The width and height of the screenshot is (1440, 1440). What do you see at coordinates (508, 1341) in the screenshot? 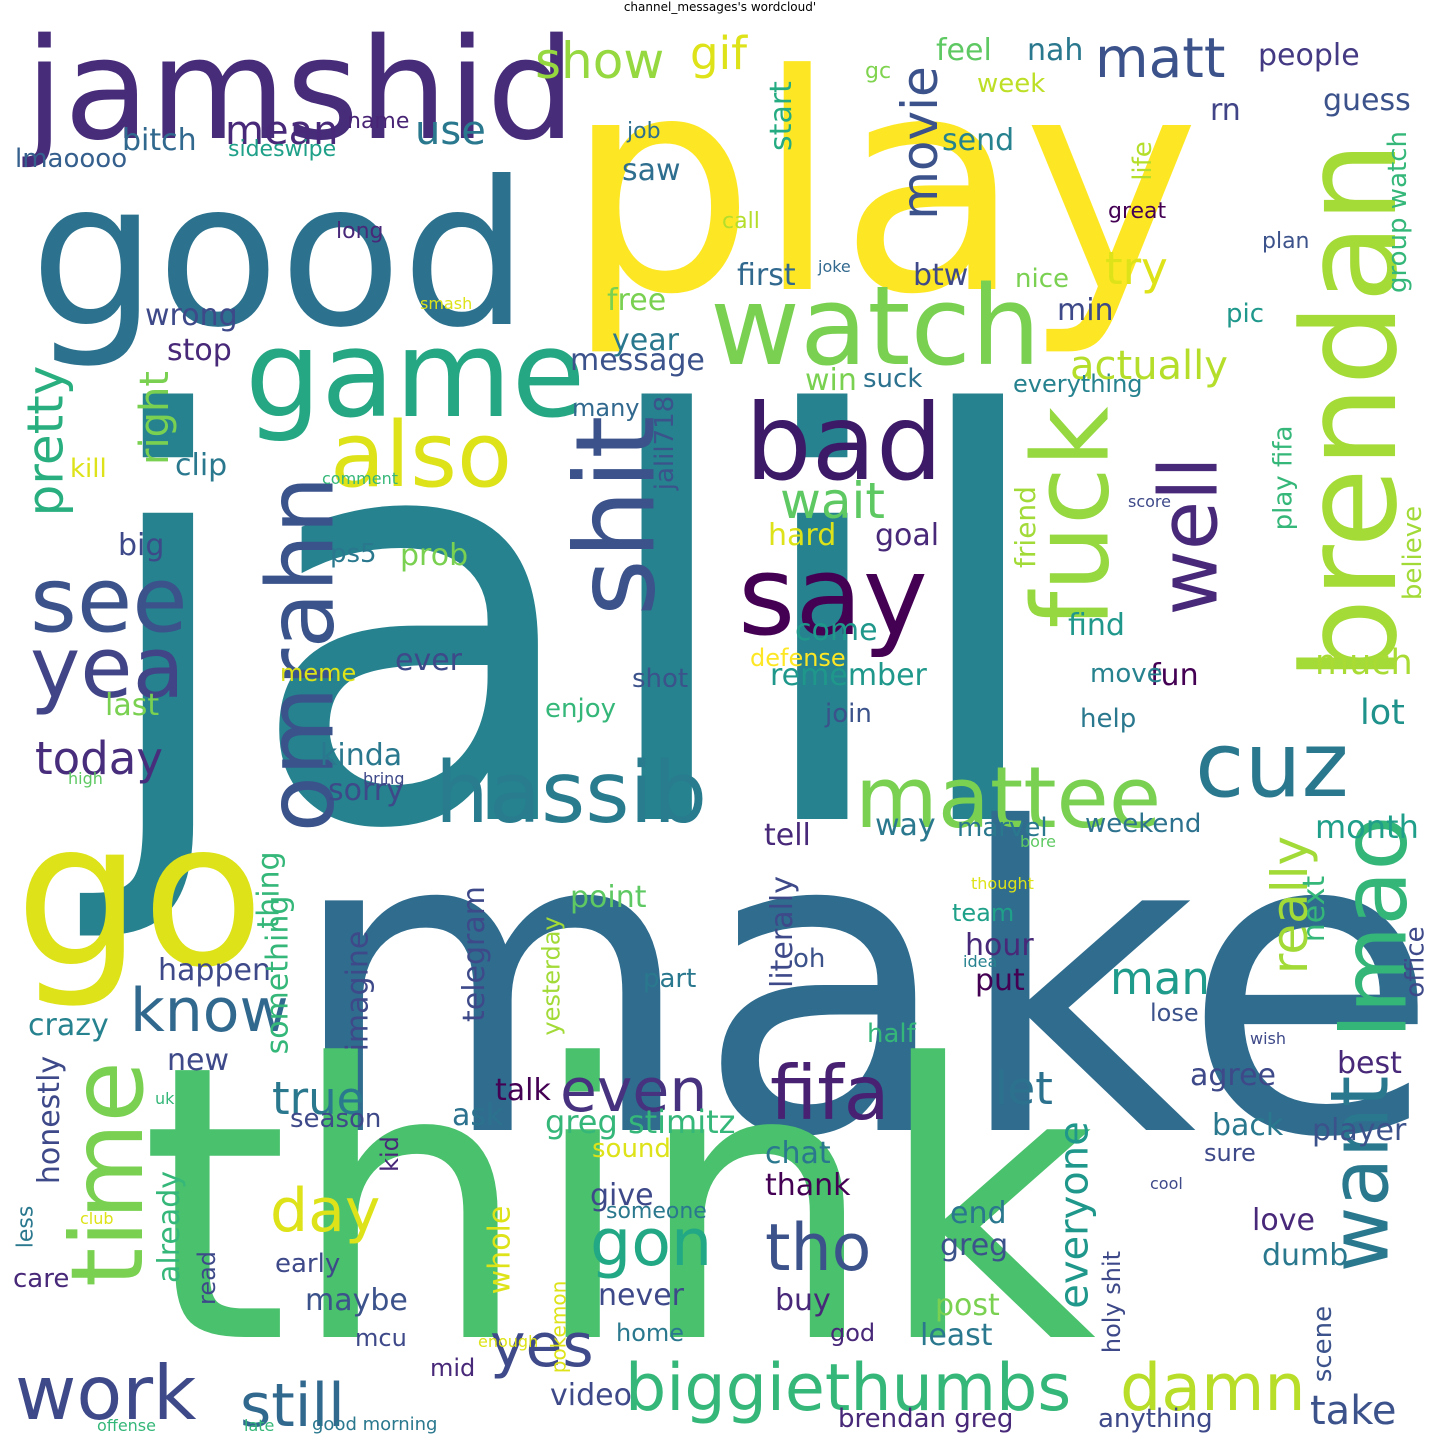
I see `word-enough: enough` at bounding box center [508, 1341].